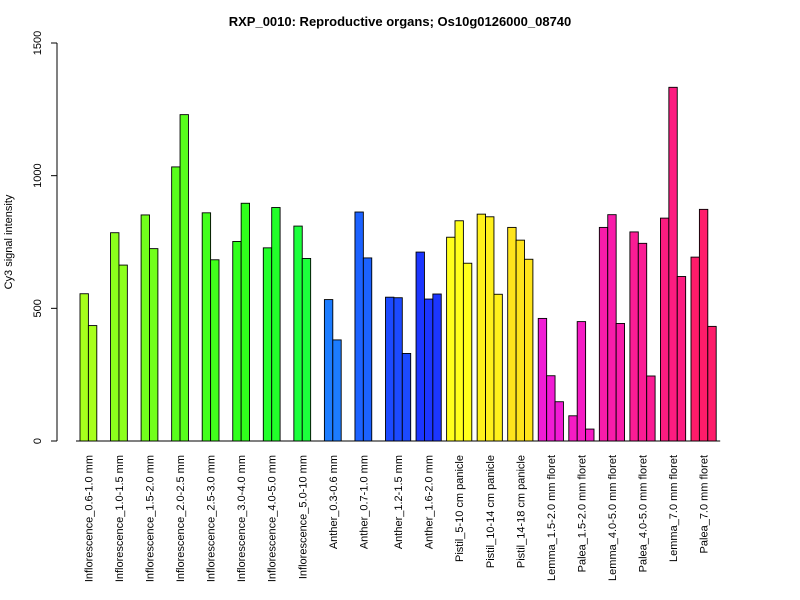 The height and width of the screenshot is (600, 800). Describe the element at coordinates (334, 502) in the screenshot. I see `x-tick-label: Anther_0.3-0.6 mm` at that location.